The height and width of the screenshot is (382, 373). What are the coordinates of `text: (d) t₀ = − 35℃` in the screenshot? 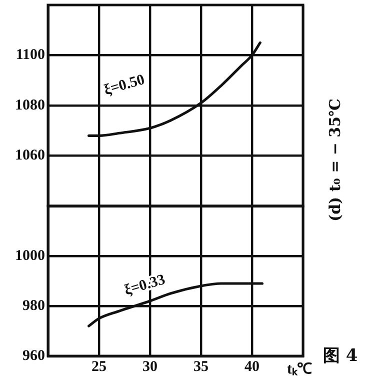 It's located at (335, 160).